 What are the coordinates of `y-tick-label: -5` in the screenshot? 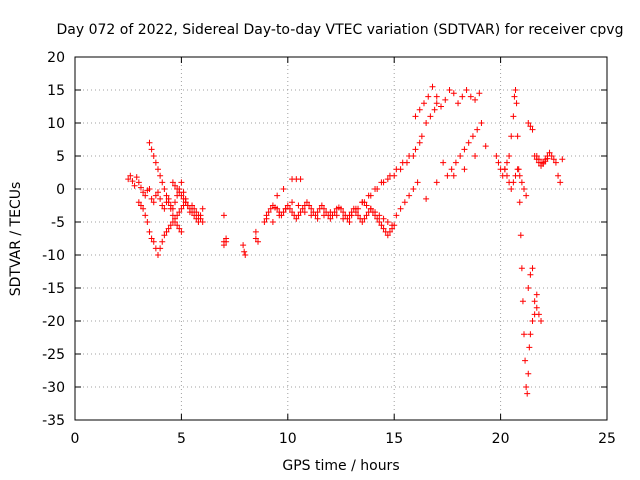 It's located at (58, 223).